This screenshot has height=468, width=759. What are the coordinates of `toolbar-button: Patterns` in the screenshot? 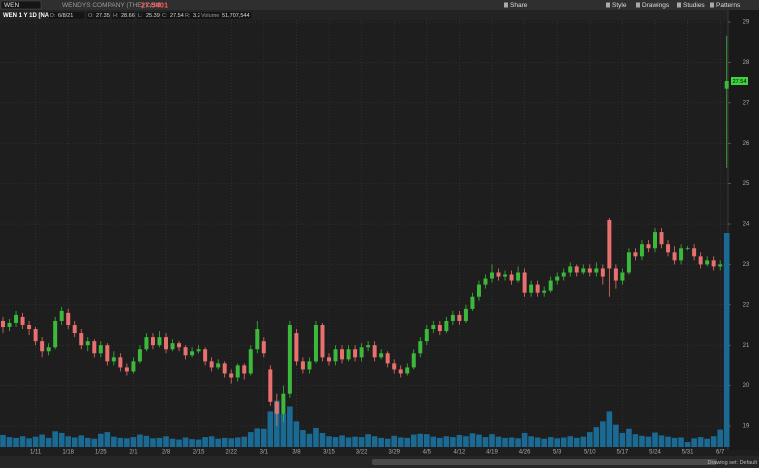 It's located at (728, 5).